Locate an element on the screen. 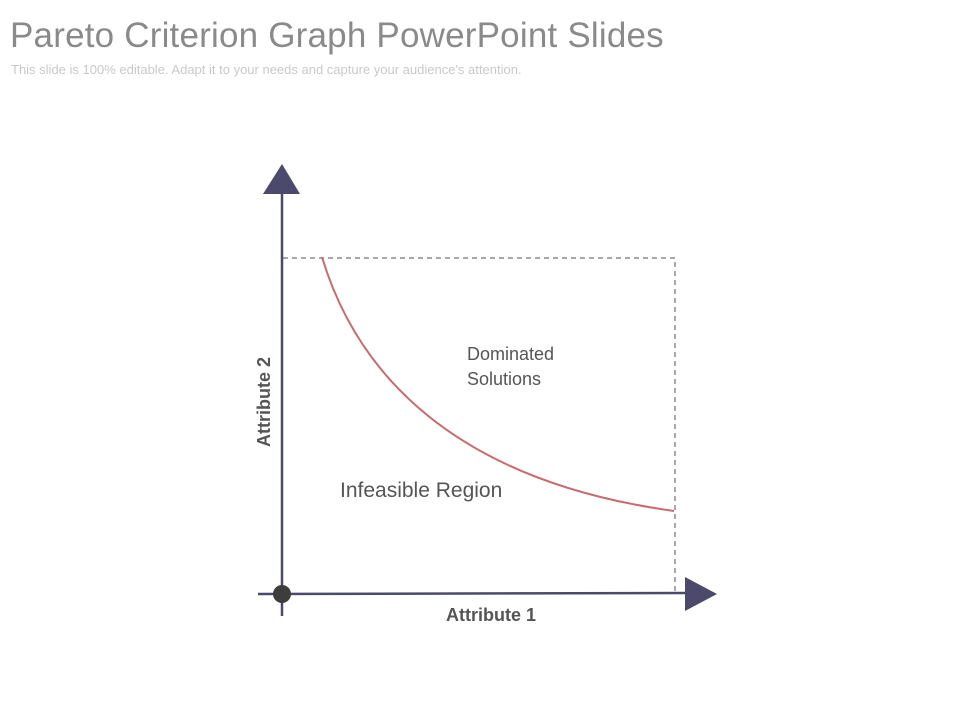 The width and height of the screenshot is (960, 720). x-axis-arrow-icon is located at coordinates (701, 594).